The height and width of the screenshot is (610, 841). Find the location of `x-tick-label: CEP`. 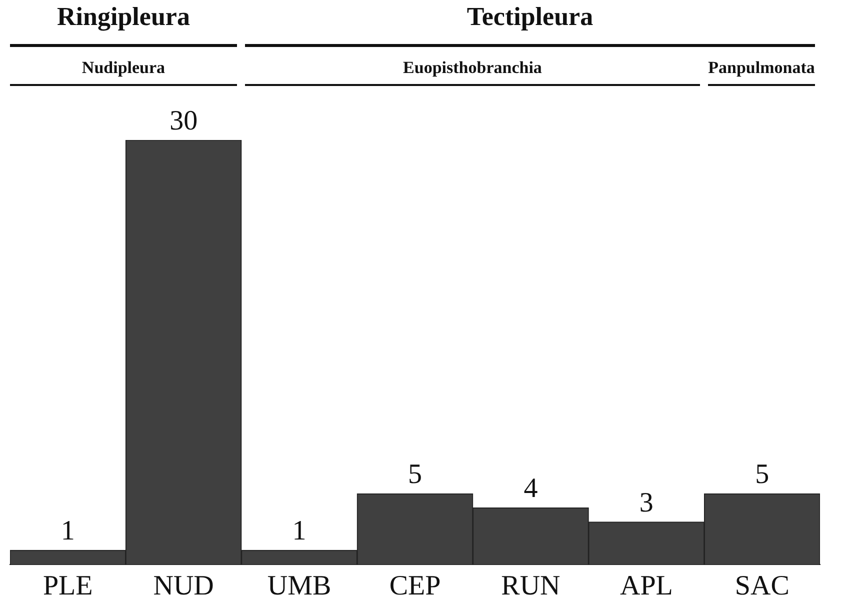

x-tick-label: CEP is located at coordinates (415, 586).